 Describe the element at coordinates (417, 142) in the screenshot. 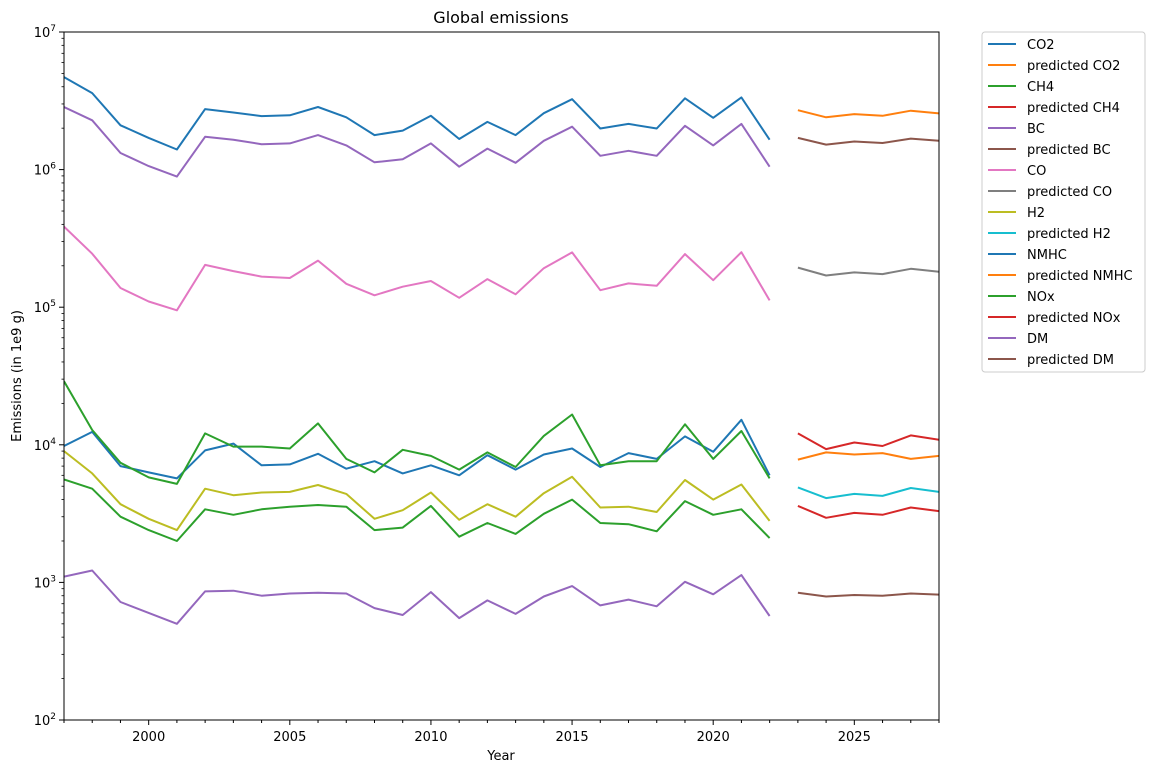

I see `series-line-bc` at that location.